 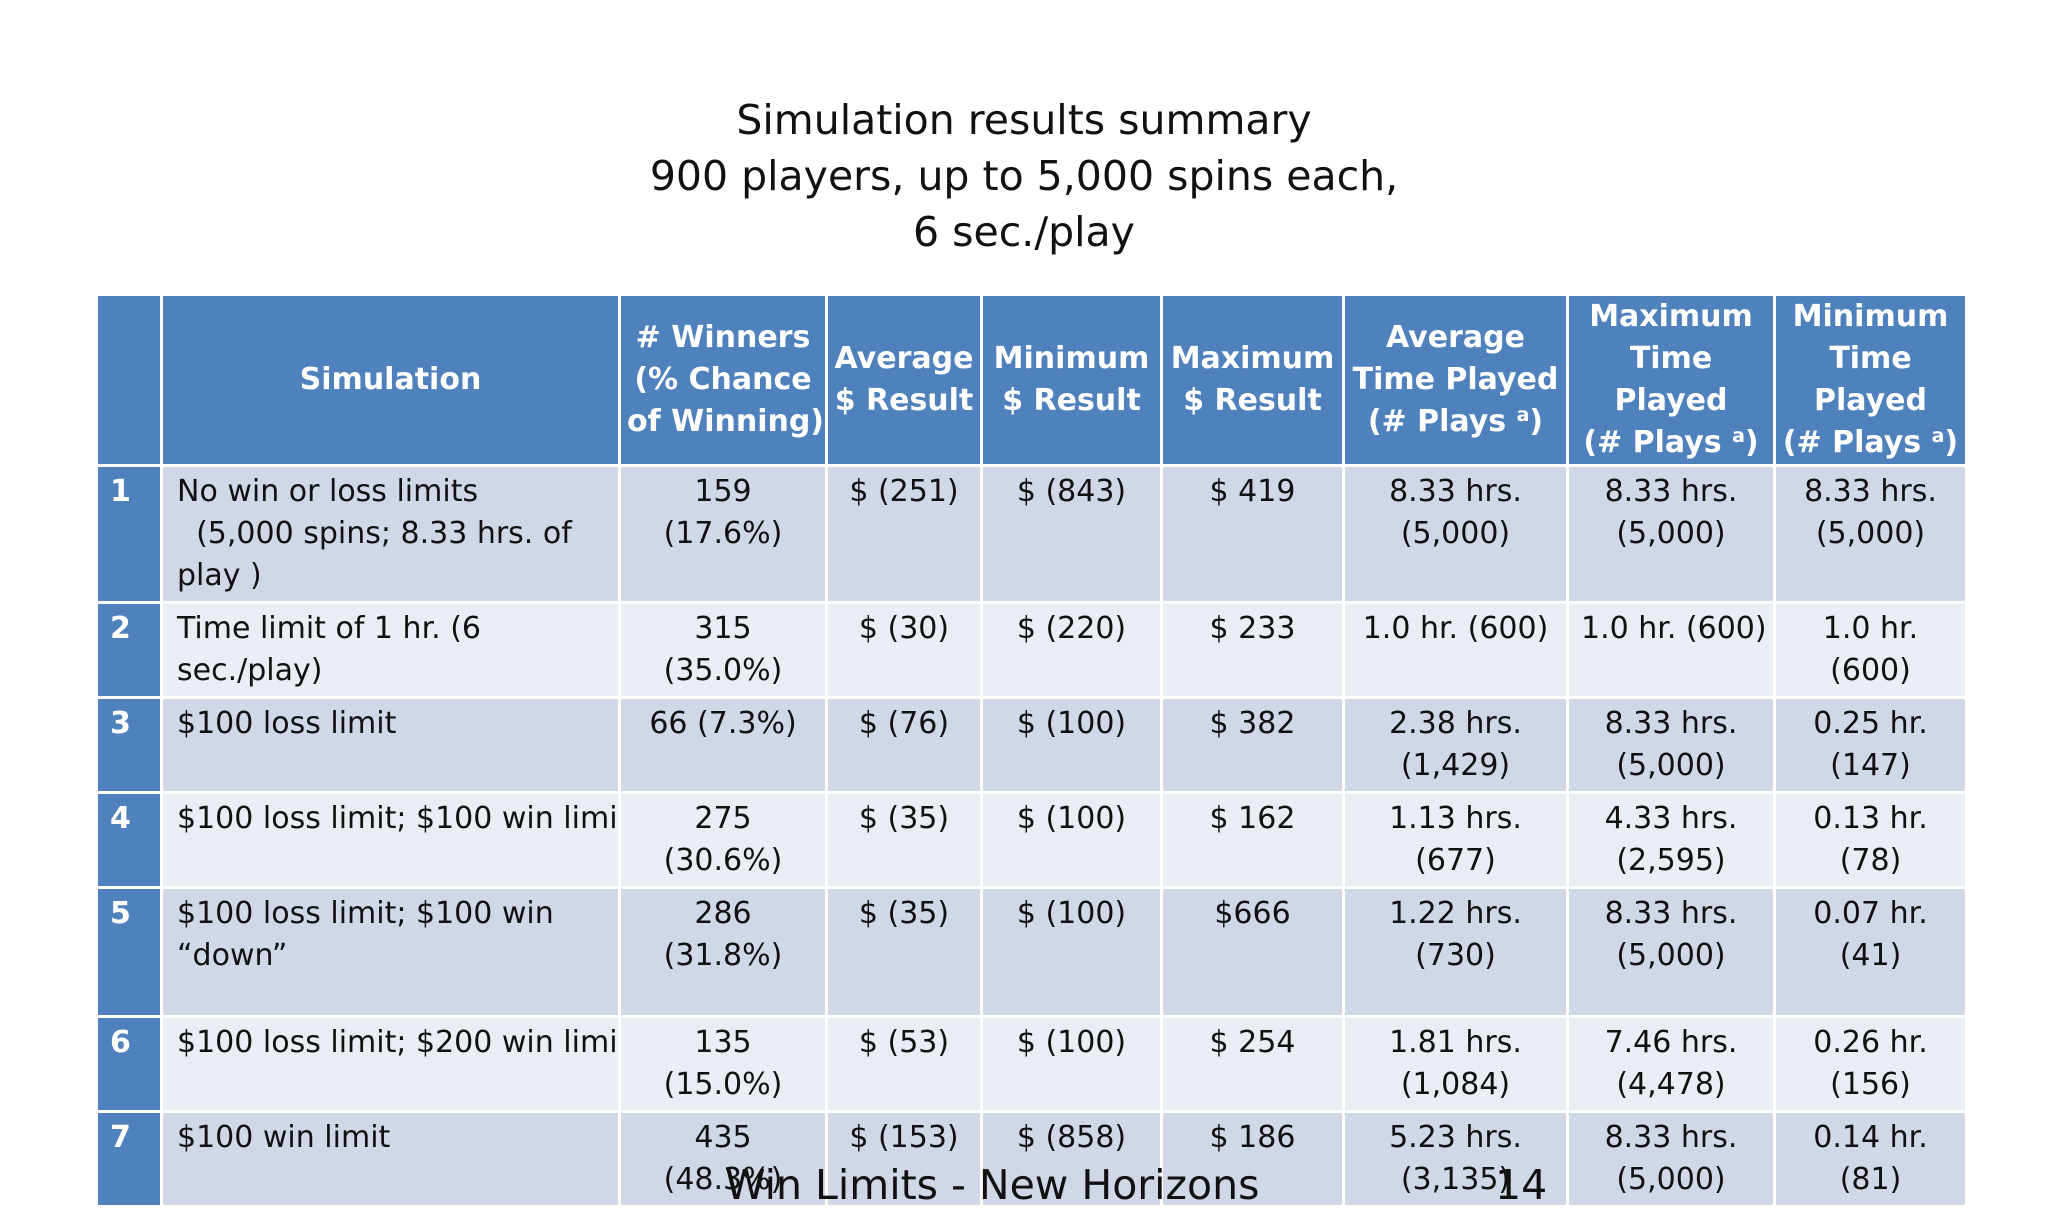 I want to click on header-maximum-result-line: $ Result, so click(x=1252, y=400).